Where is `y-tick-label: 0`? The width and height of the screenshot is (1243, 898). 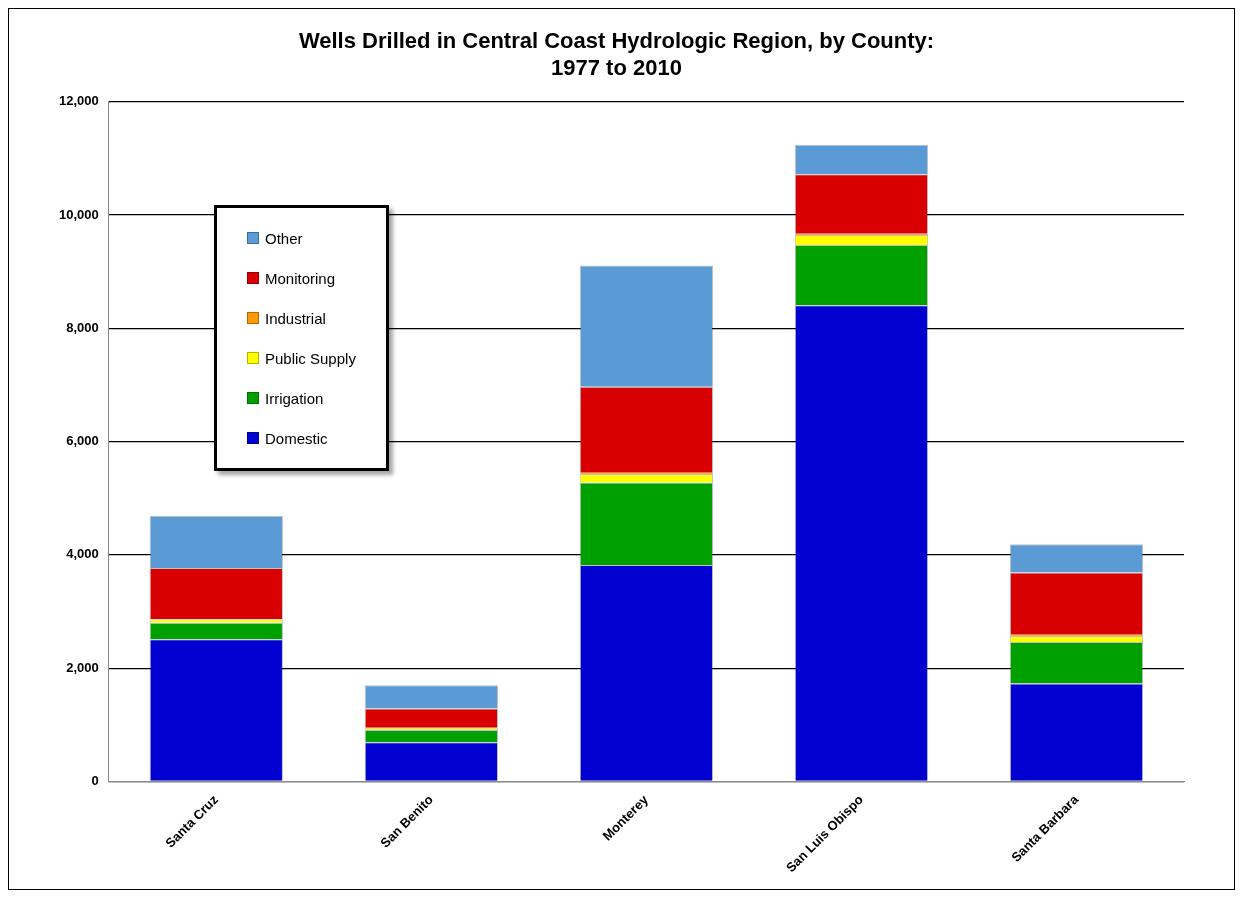 y-tick-label: 0 is located at coordinates (95, 781).